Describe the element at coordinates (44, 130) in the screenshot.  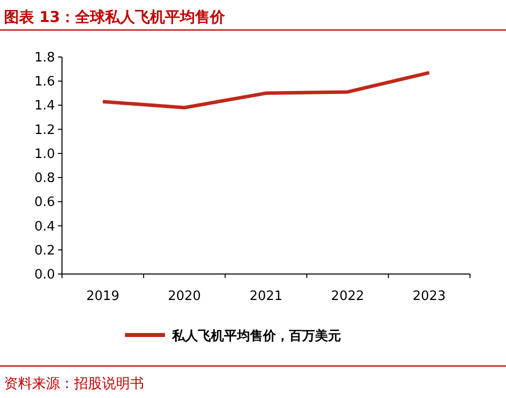
I see `y-tick-label: 1.2` at that location.